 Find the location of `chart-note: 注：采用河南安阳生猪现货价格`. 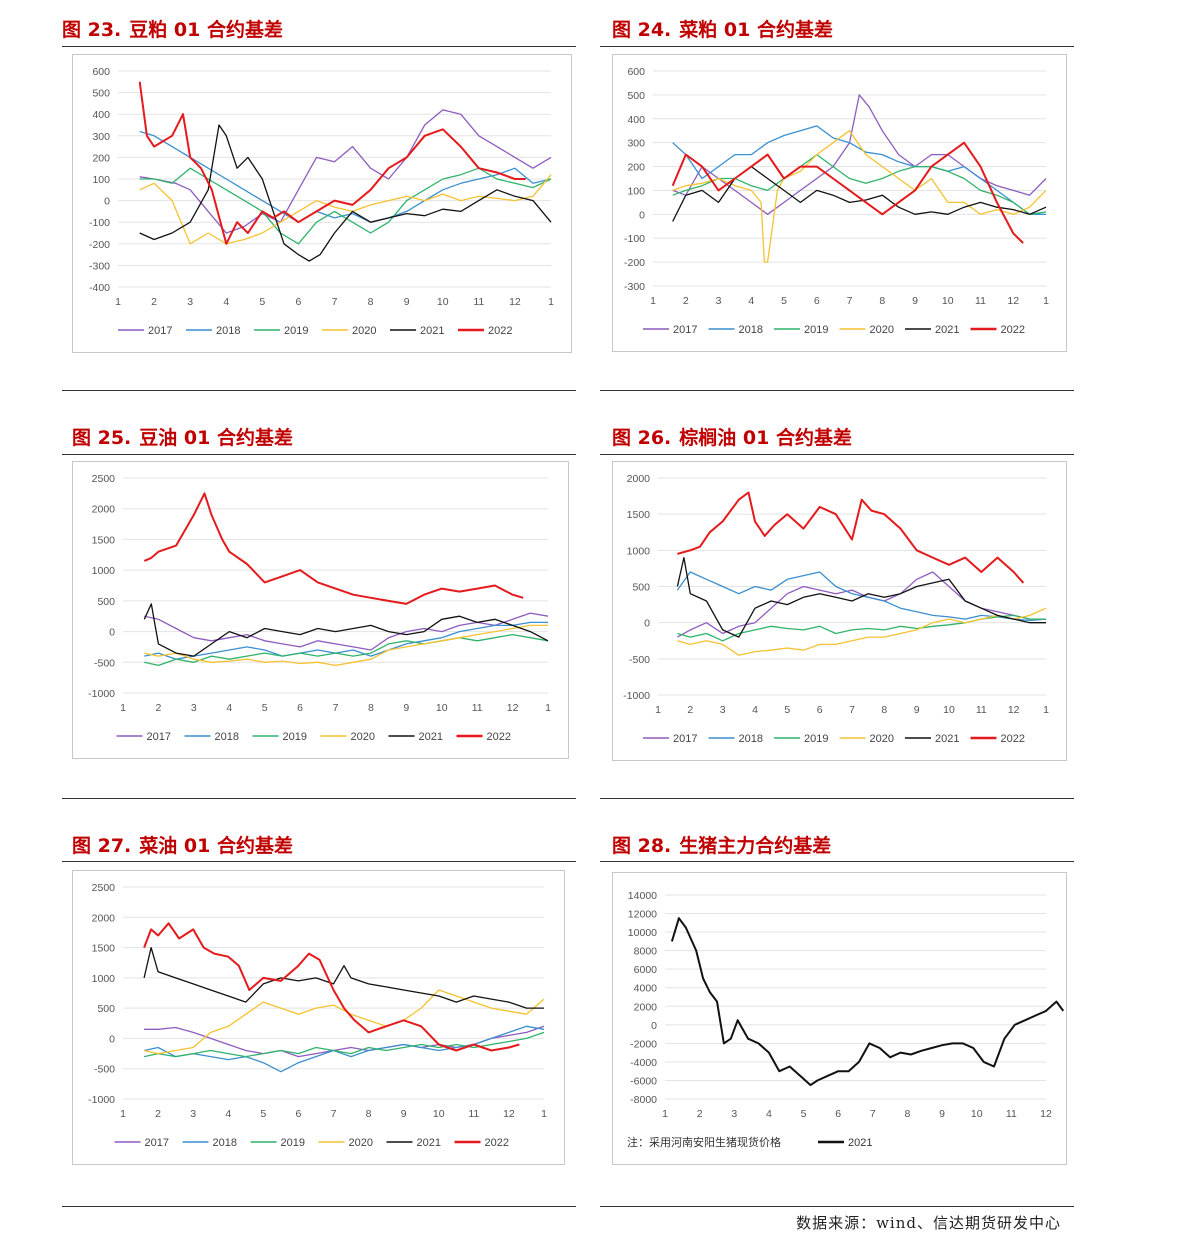

chart-note: 注：采用河南安阳生猪现货价格 is located at coordinates (704, 1142).